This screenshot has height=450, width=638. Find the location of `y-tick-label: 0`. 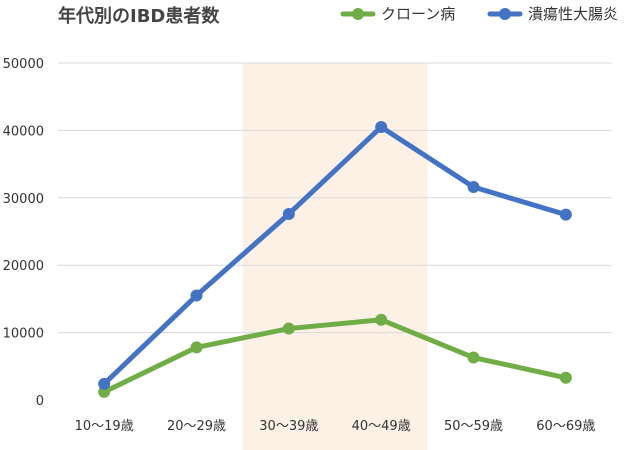

y-tick-label: 0 is located at coordinates (40, 401).